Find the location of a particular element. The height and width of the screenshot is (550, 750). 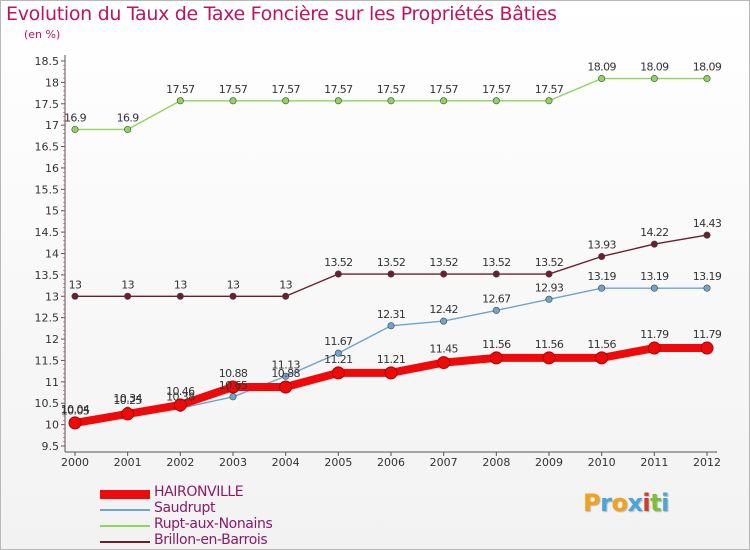

data-label: 10.25 is located at coordinates (127, 400).